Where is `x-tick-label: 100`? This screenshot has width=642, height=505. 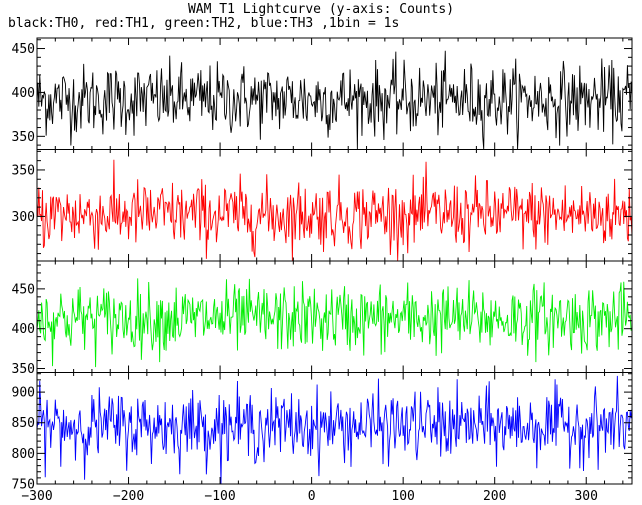
x-tick-label: 100 is located at coordinates (402, 496).